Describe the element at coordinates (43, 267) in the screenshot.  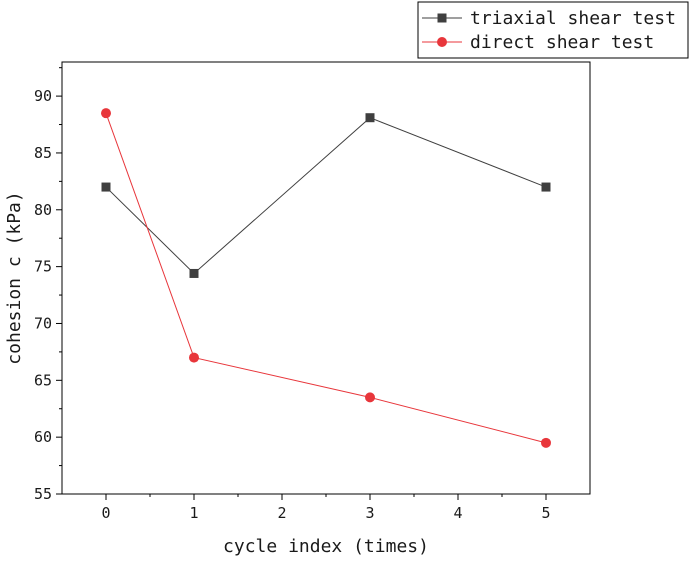
I see `y-tick-label: 75` at that location.